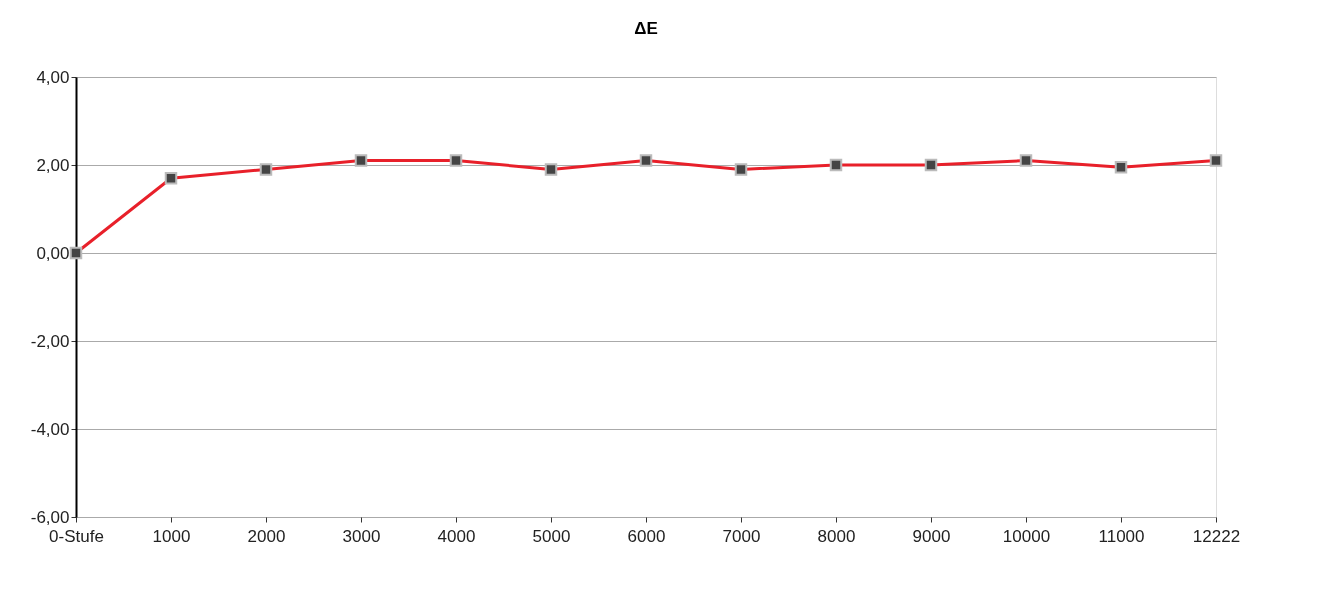  I want to click on x-tick-label: 9000, so click(931, 536).